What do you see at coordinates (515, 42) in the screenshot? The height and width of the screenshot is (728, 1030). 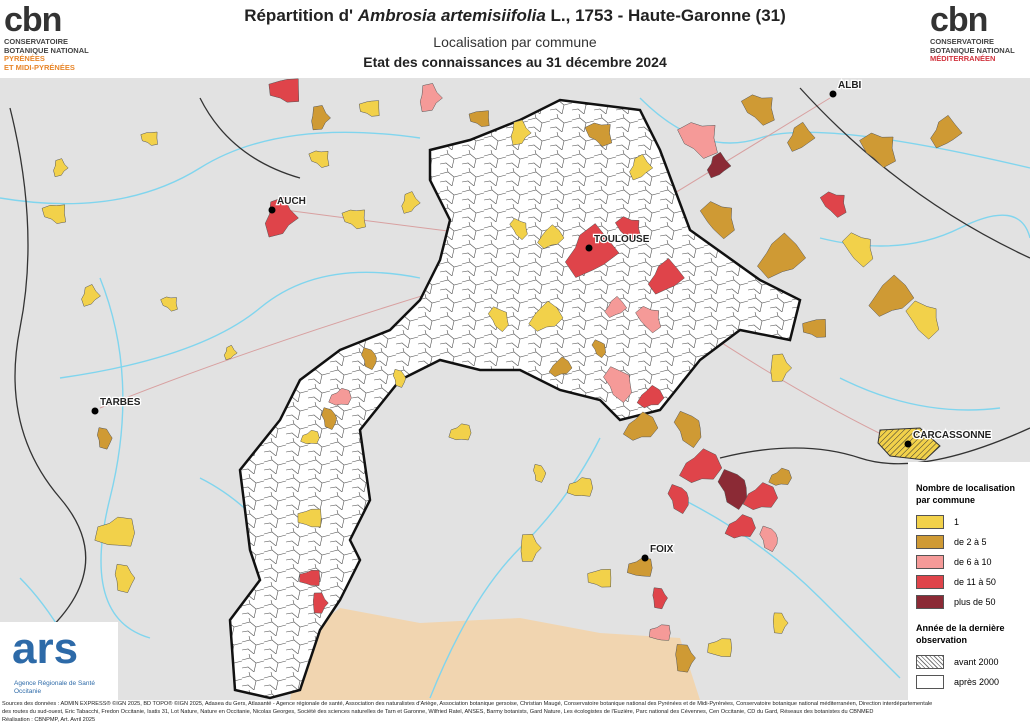 I see `subtitle: Localisation par commune` at bounding box center [515, 42].